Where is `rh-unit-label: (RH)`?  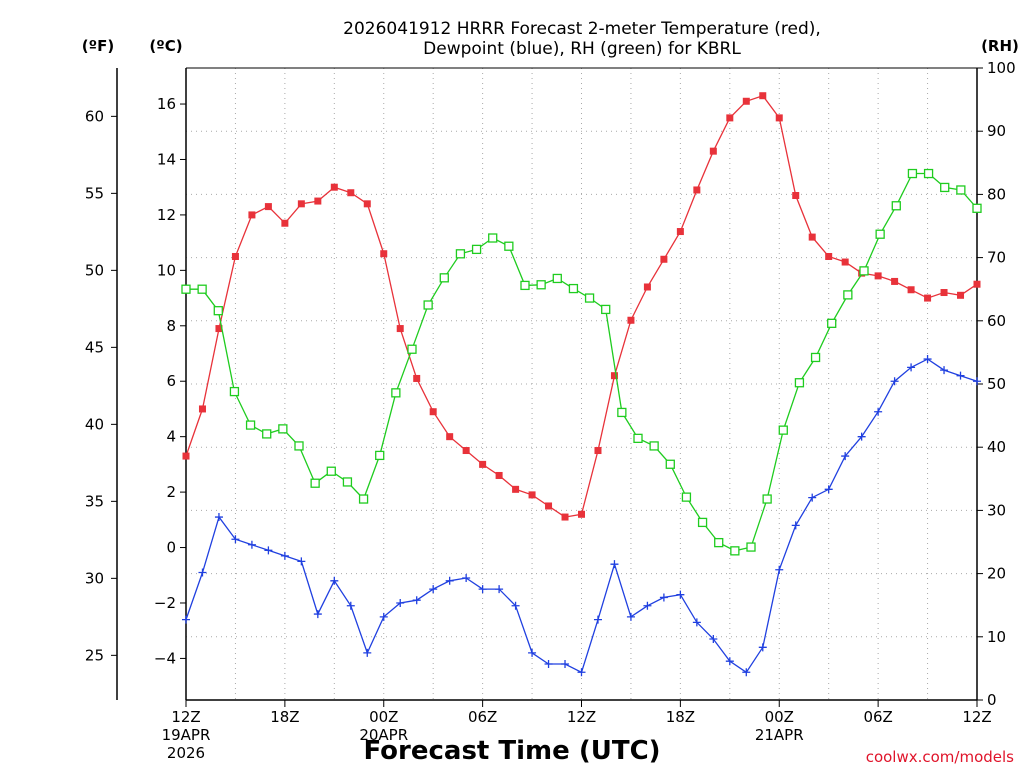 rh-unit-label: (RH) is located at coordinates (1000, 46).